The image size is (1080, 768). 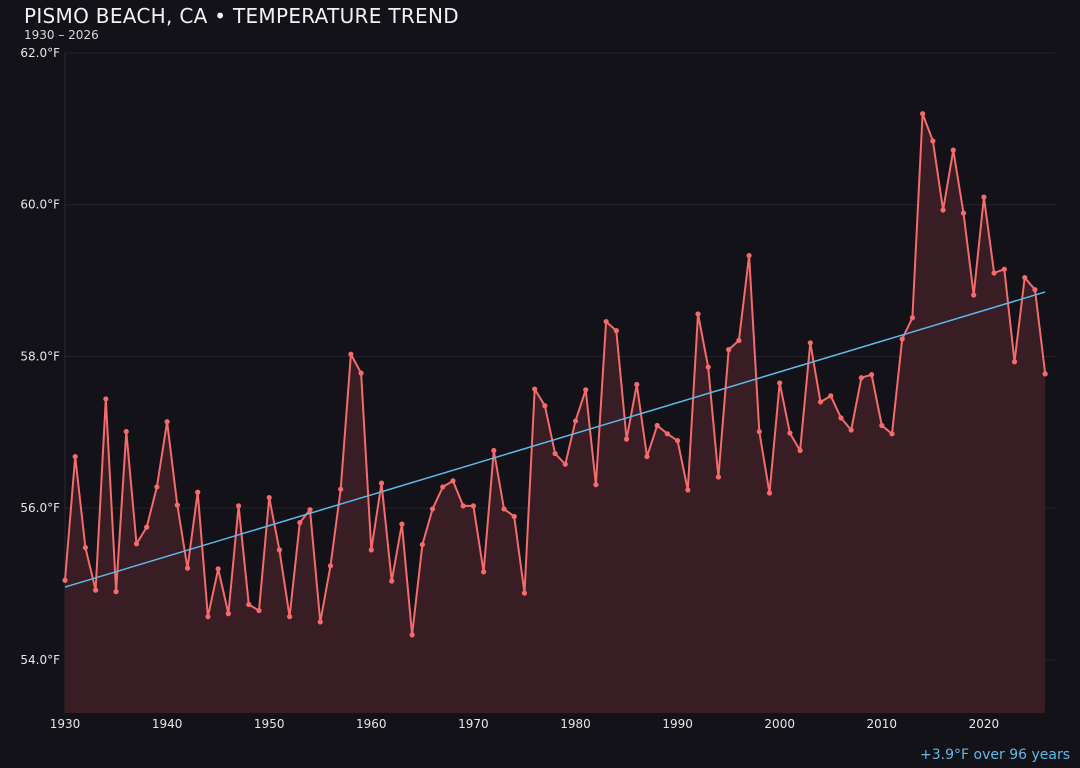 I want to click on trend-annotation: +3.9°F over 96 years, so click(x=995, y=755).